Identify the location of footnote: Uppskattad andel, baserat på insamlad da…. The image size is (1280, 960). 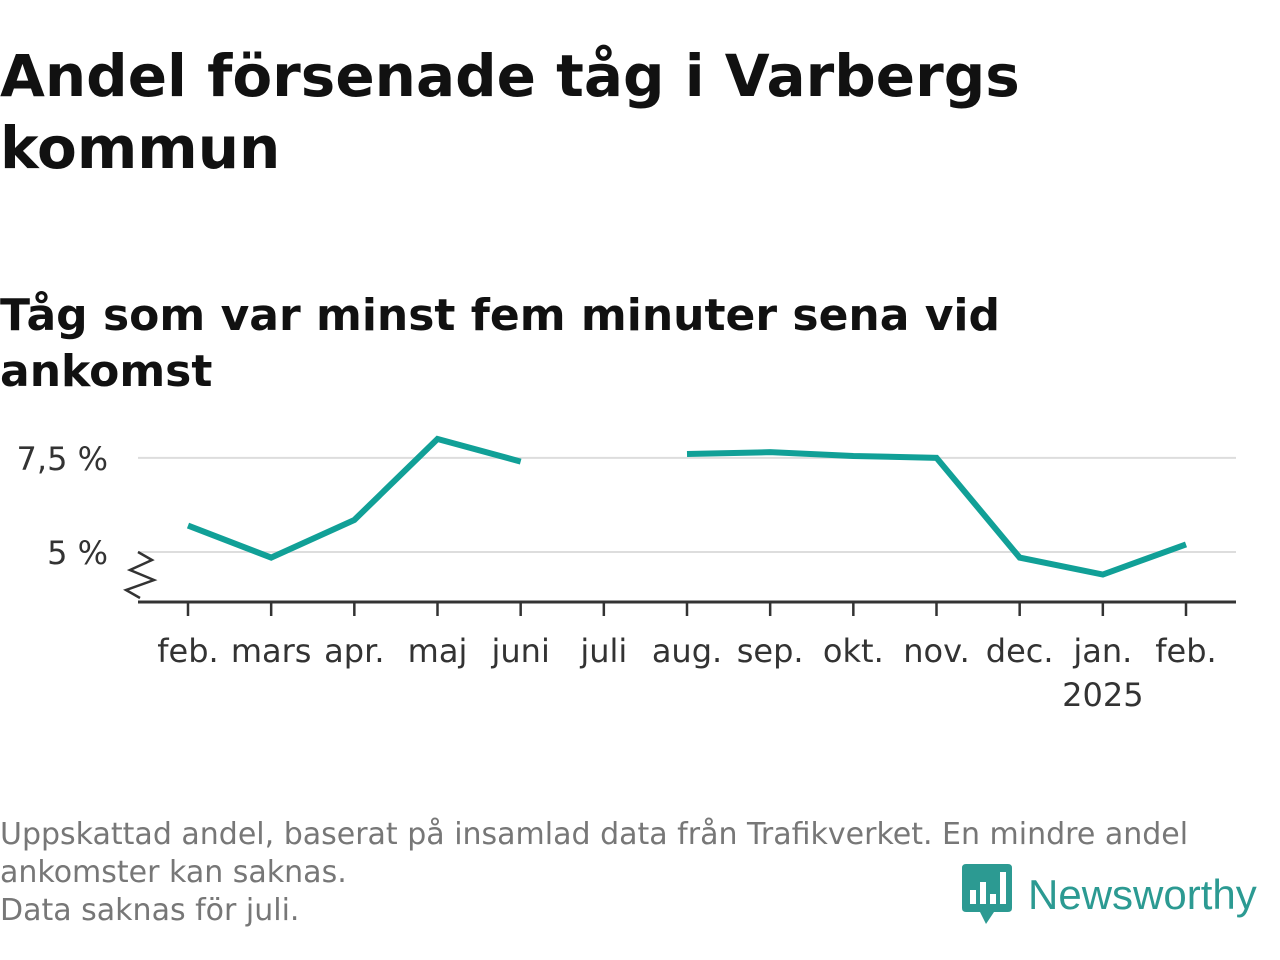
(635, 873).